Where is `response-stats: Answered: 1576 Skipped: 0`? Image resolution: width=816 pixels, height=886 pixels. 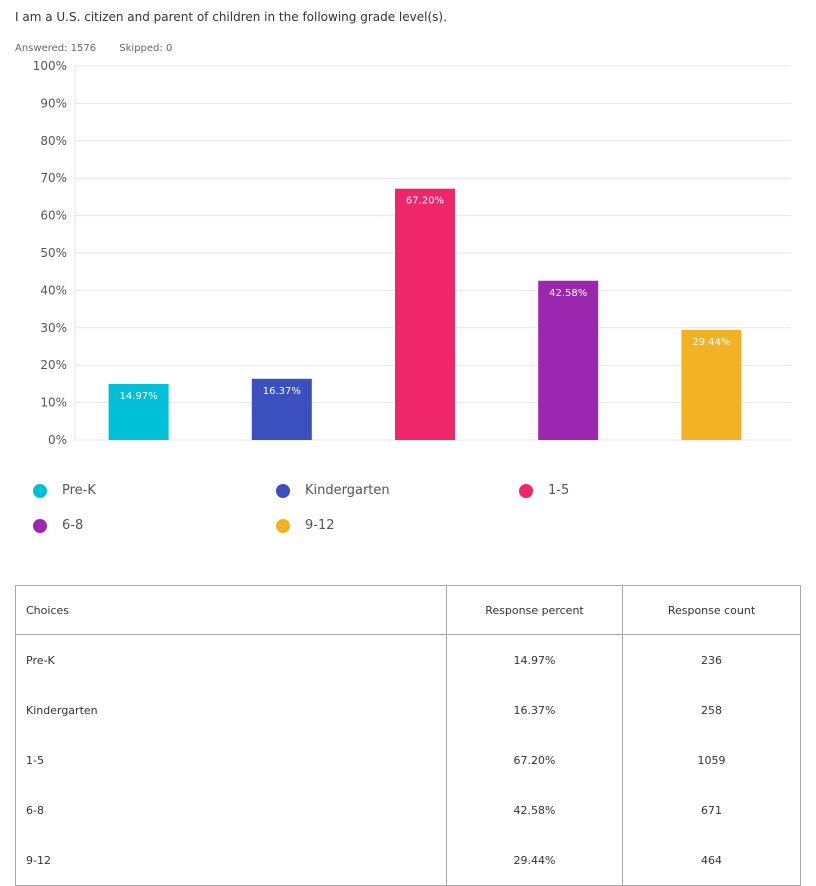 response-stats: Answered: 1576 Skipped: 0 is located at coordinates (103, 48).